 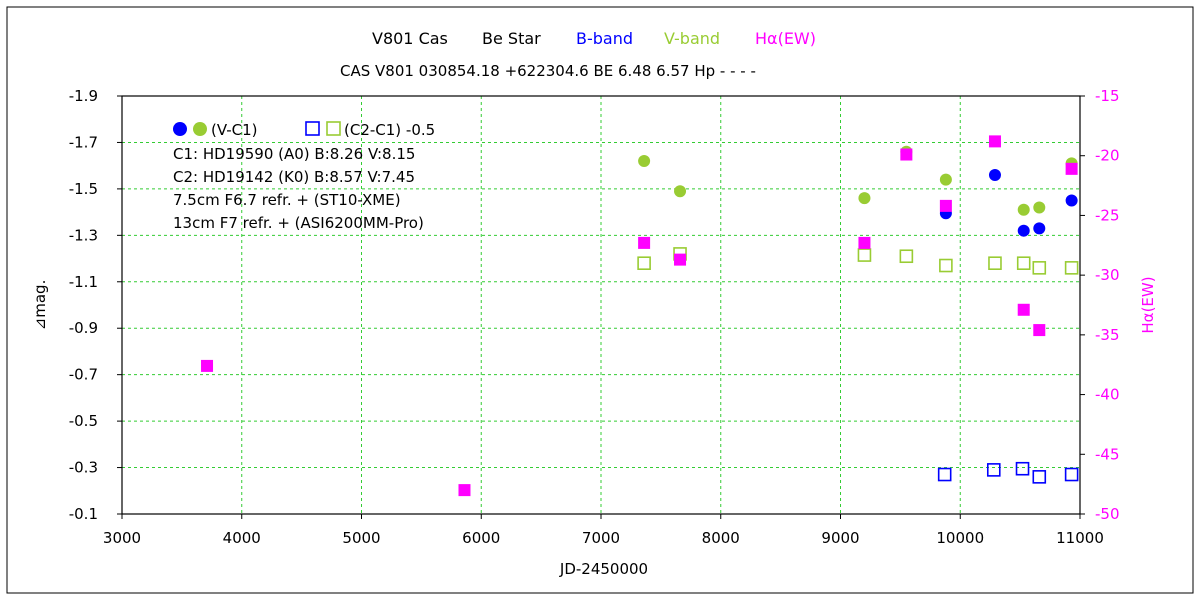 I want to click on title-star-name: V801 Cas, so click(x=410, y=38).